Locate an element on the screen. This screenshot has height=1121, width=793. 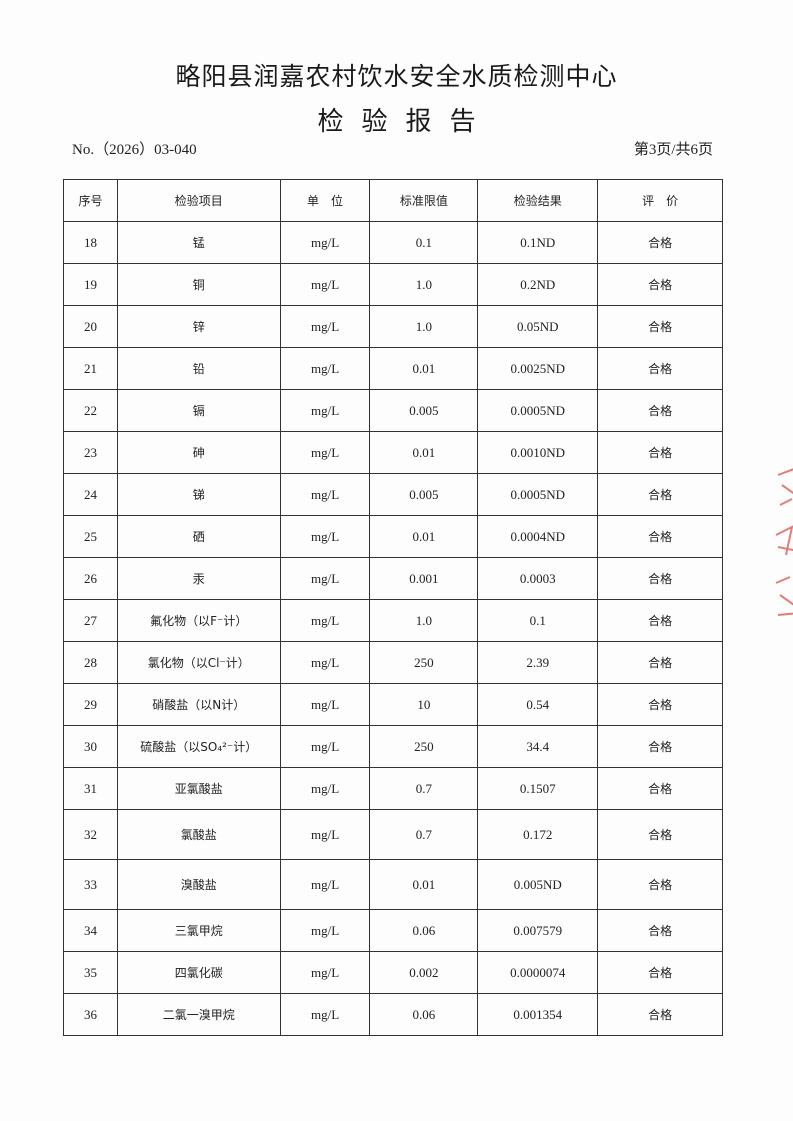
test-item-cell: 亚氯酸盐 is located at coordinates (198, 788).